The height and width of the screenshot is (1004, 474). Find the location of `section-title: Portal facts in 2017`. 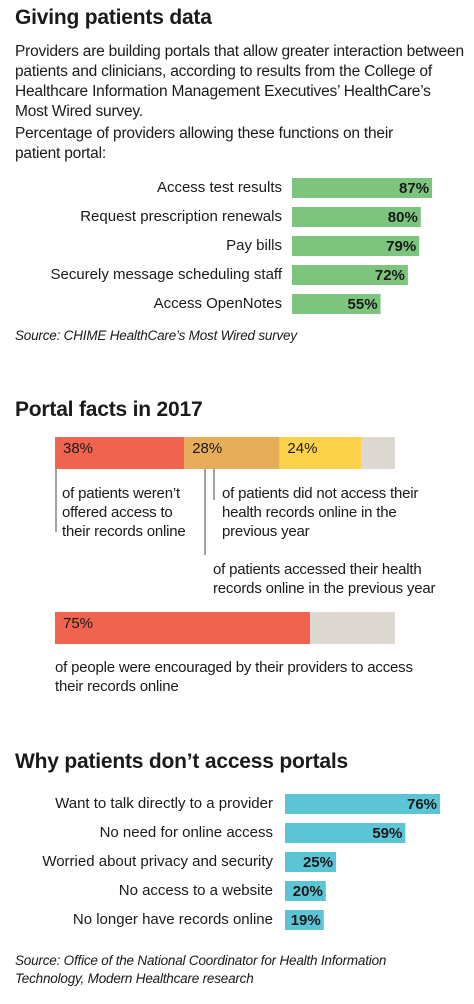

section-title: Portal facts in 2017 is located at coordinates (109, 409).